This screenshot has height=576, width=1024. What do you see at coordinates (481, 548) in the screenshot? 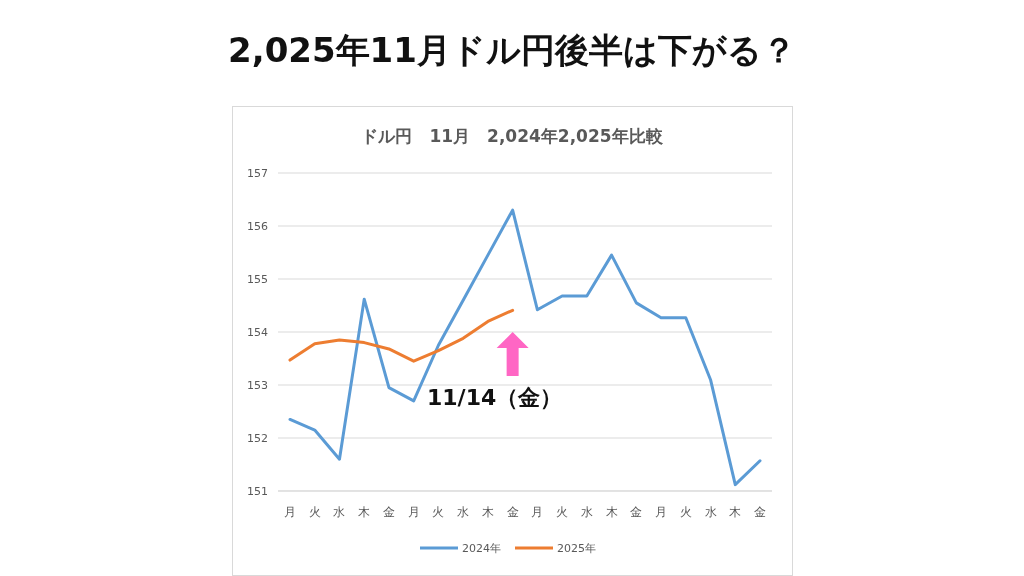
I see `legend-label: 2024年` at bounding box center [481, 548].